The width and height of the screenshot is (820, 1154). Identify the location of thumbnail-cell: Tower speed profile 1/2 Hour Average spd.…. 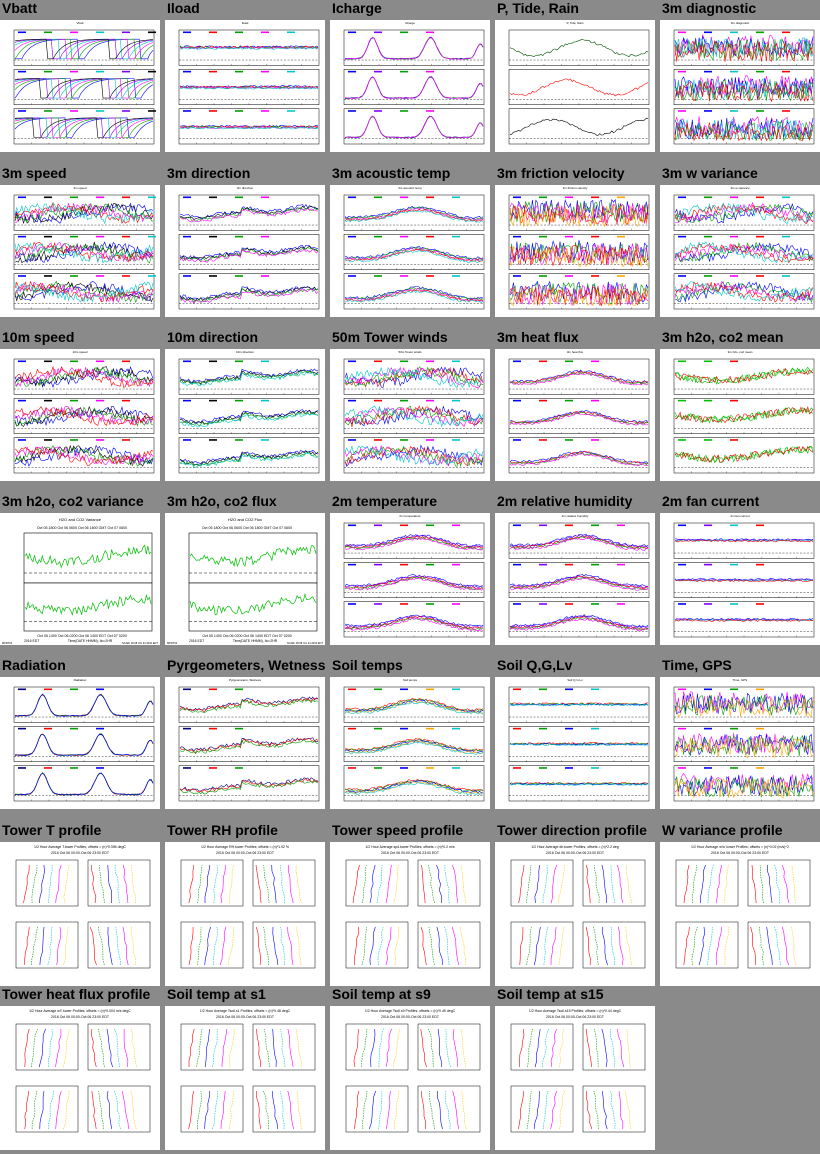
(410, 906).